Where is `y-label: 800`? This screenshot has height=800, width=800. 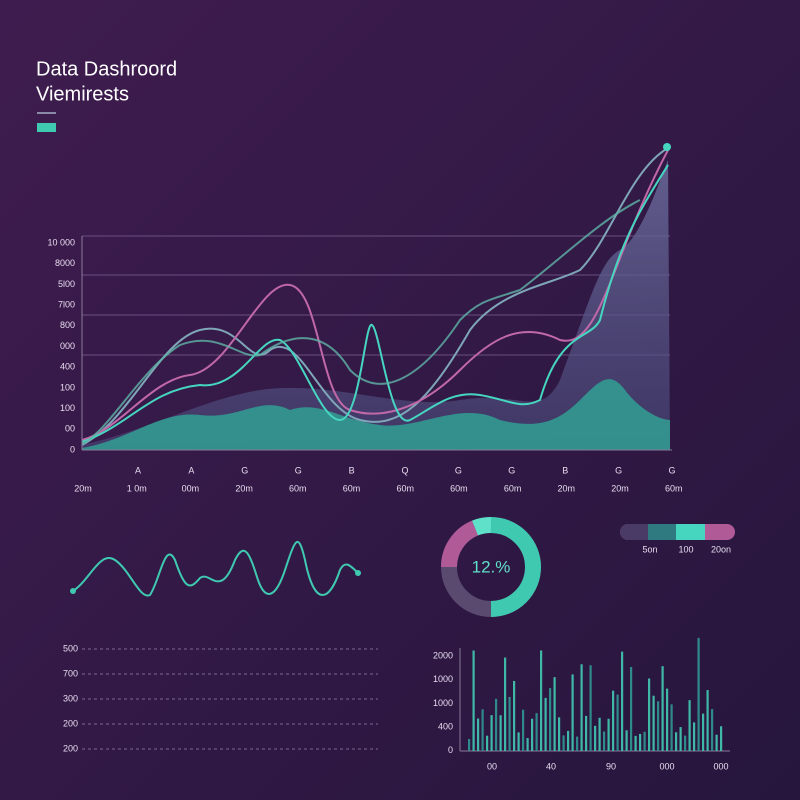 y-label: 800 is located at coordinates (67, 325).